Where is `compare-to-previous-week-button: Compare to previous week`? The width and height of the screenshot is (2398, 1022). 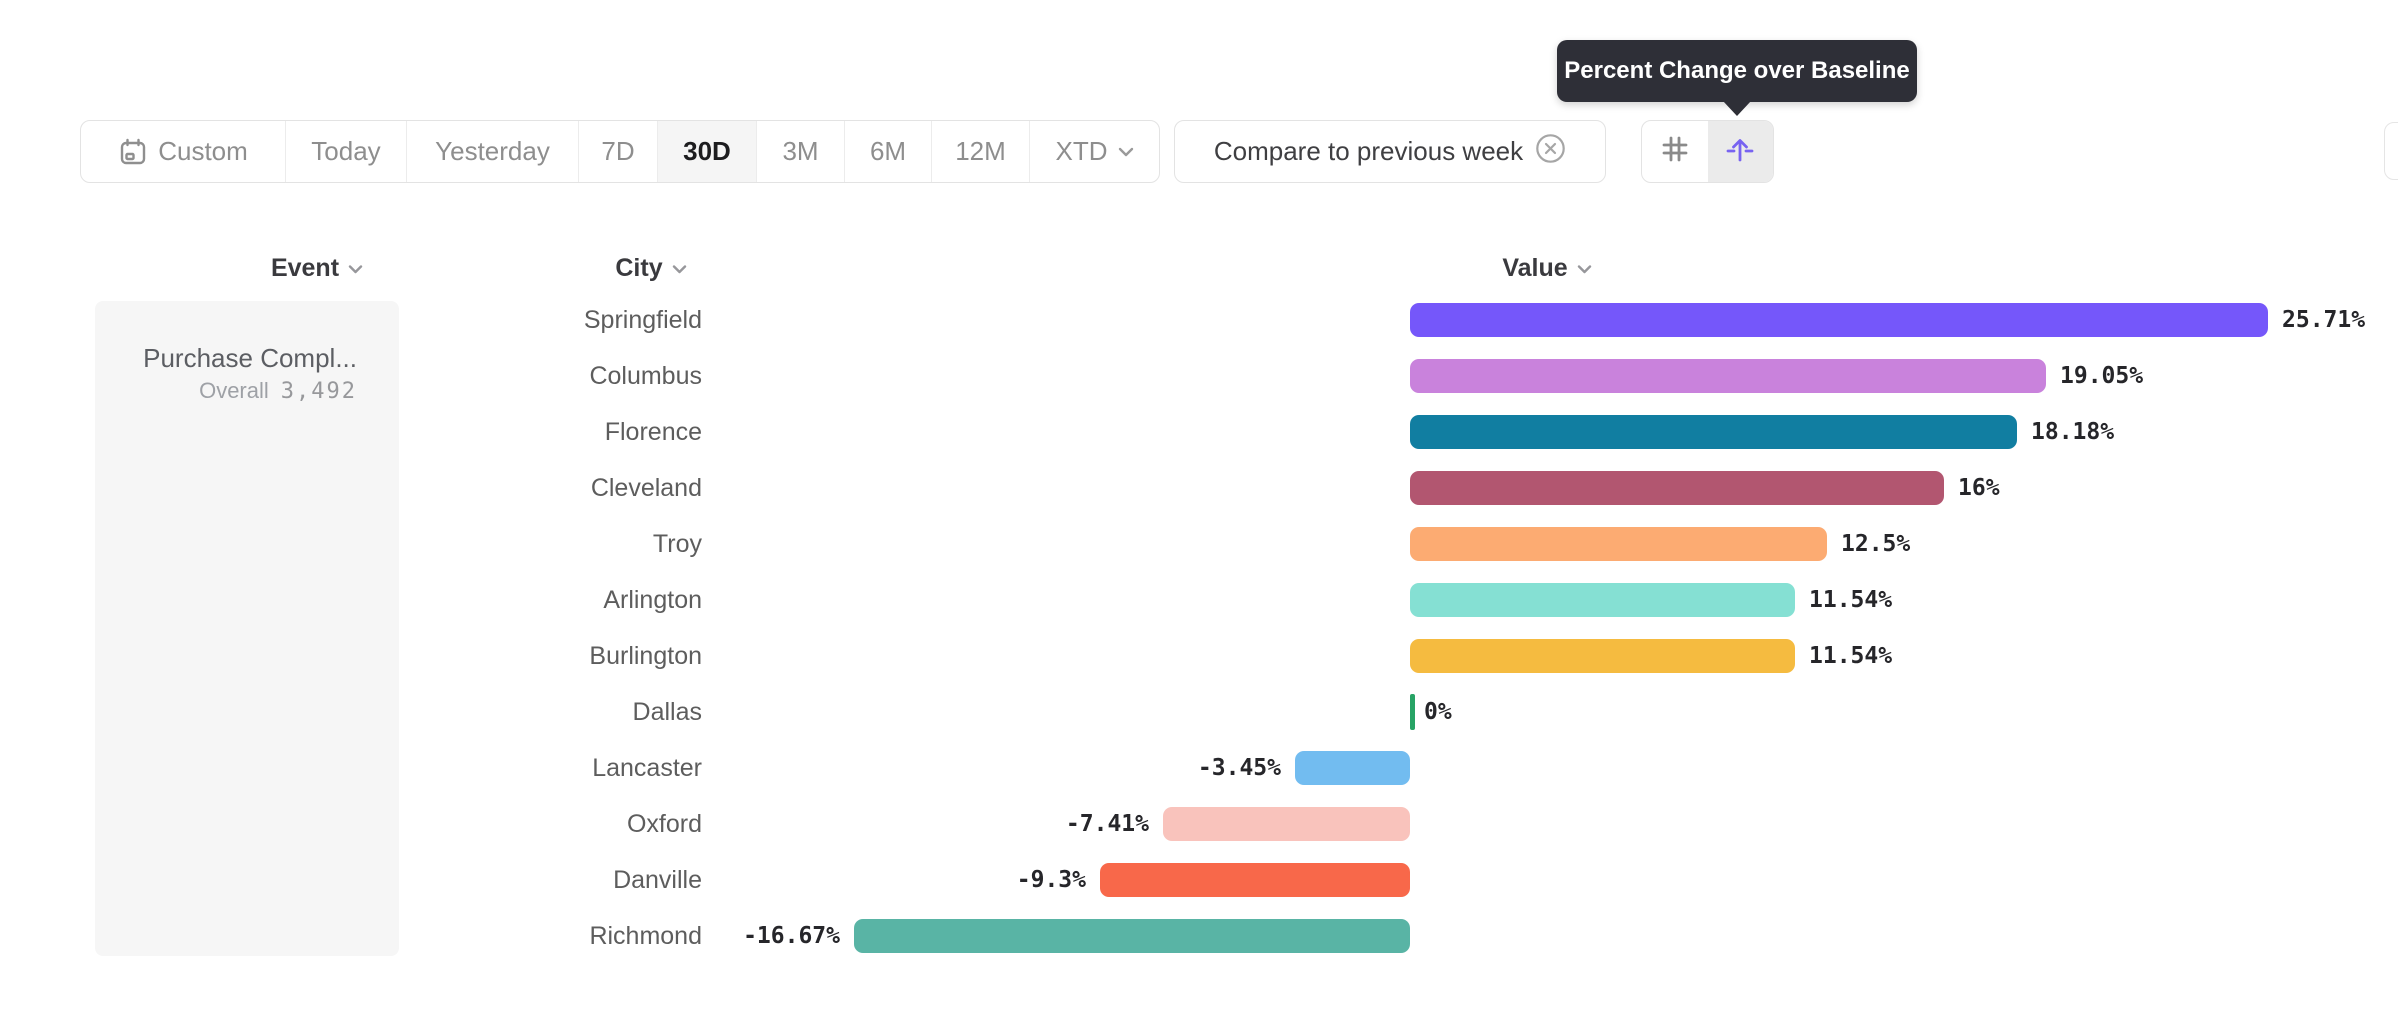
compare-to-previous-week-button: Compare to previous week is located at coordinates (1390, 151).